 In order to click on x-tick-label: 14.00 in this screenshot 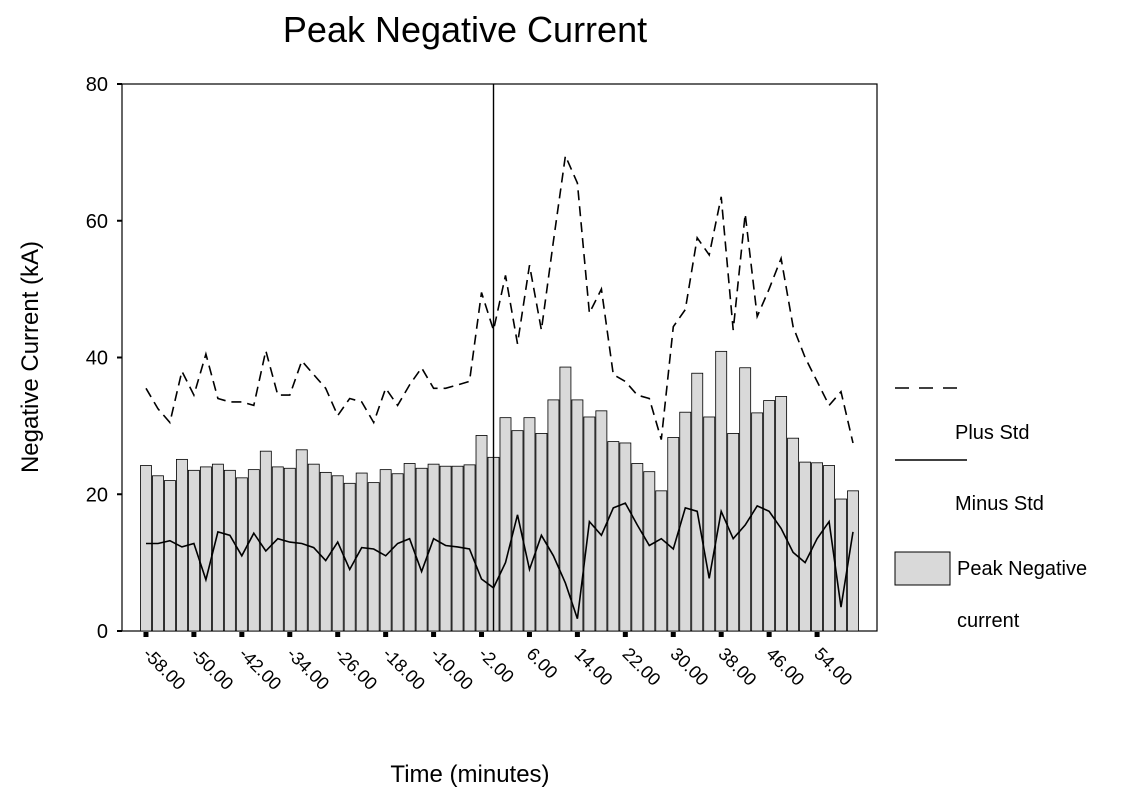, I will do `click(594, 667)`.